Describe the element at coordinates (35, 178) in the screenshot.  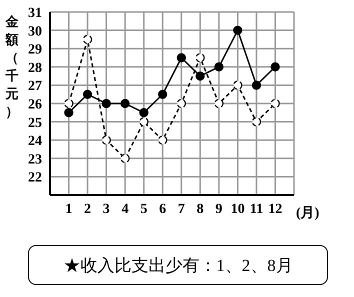
I see `y-tick-label: 22` at that location.